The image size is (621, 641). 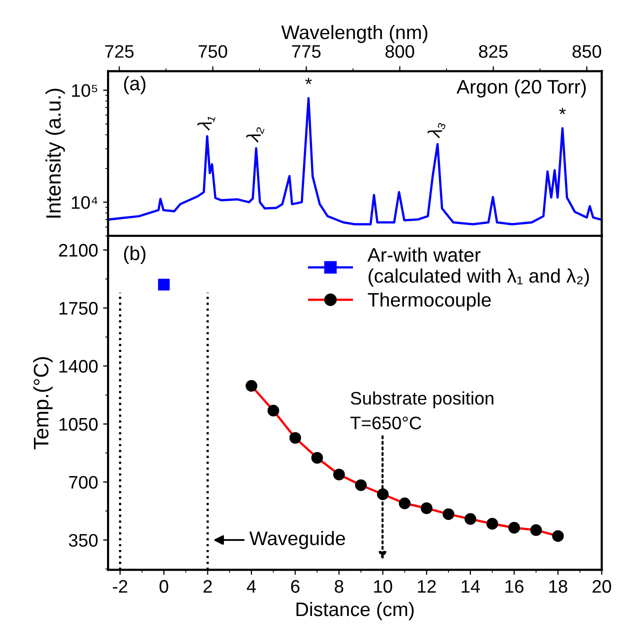 What do you see at coordinates (164, 284) in the screenshot?
I see `point` at bounding box center [164, 284].